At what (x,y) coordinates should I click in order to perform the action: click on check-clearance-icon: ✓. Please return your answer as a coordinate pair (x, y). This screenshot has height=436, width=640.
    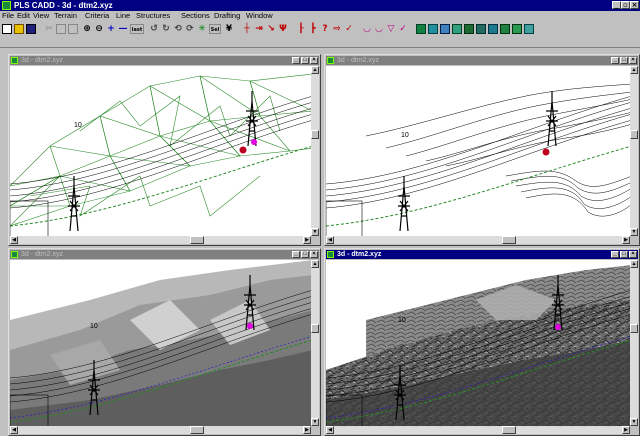
    Looking at the image, I should click on (403, 29).